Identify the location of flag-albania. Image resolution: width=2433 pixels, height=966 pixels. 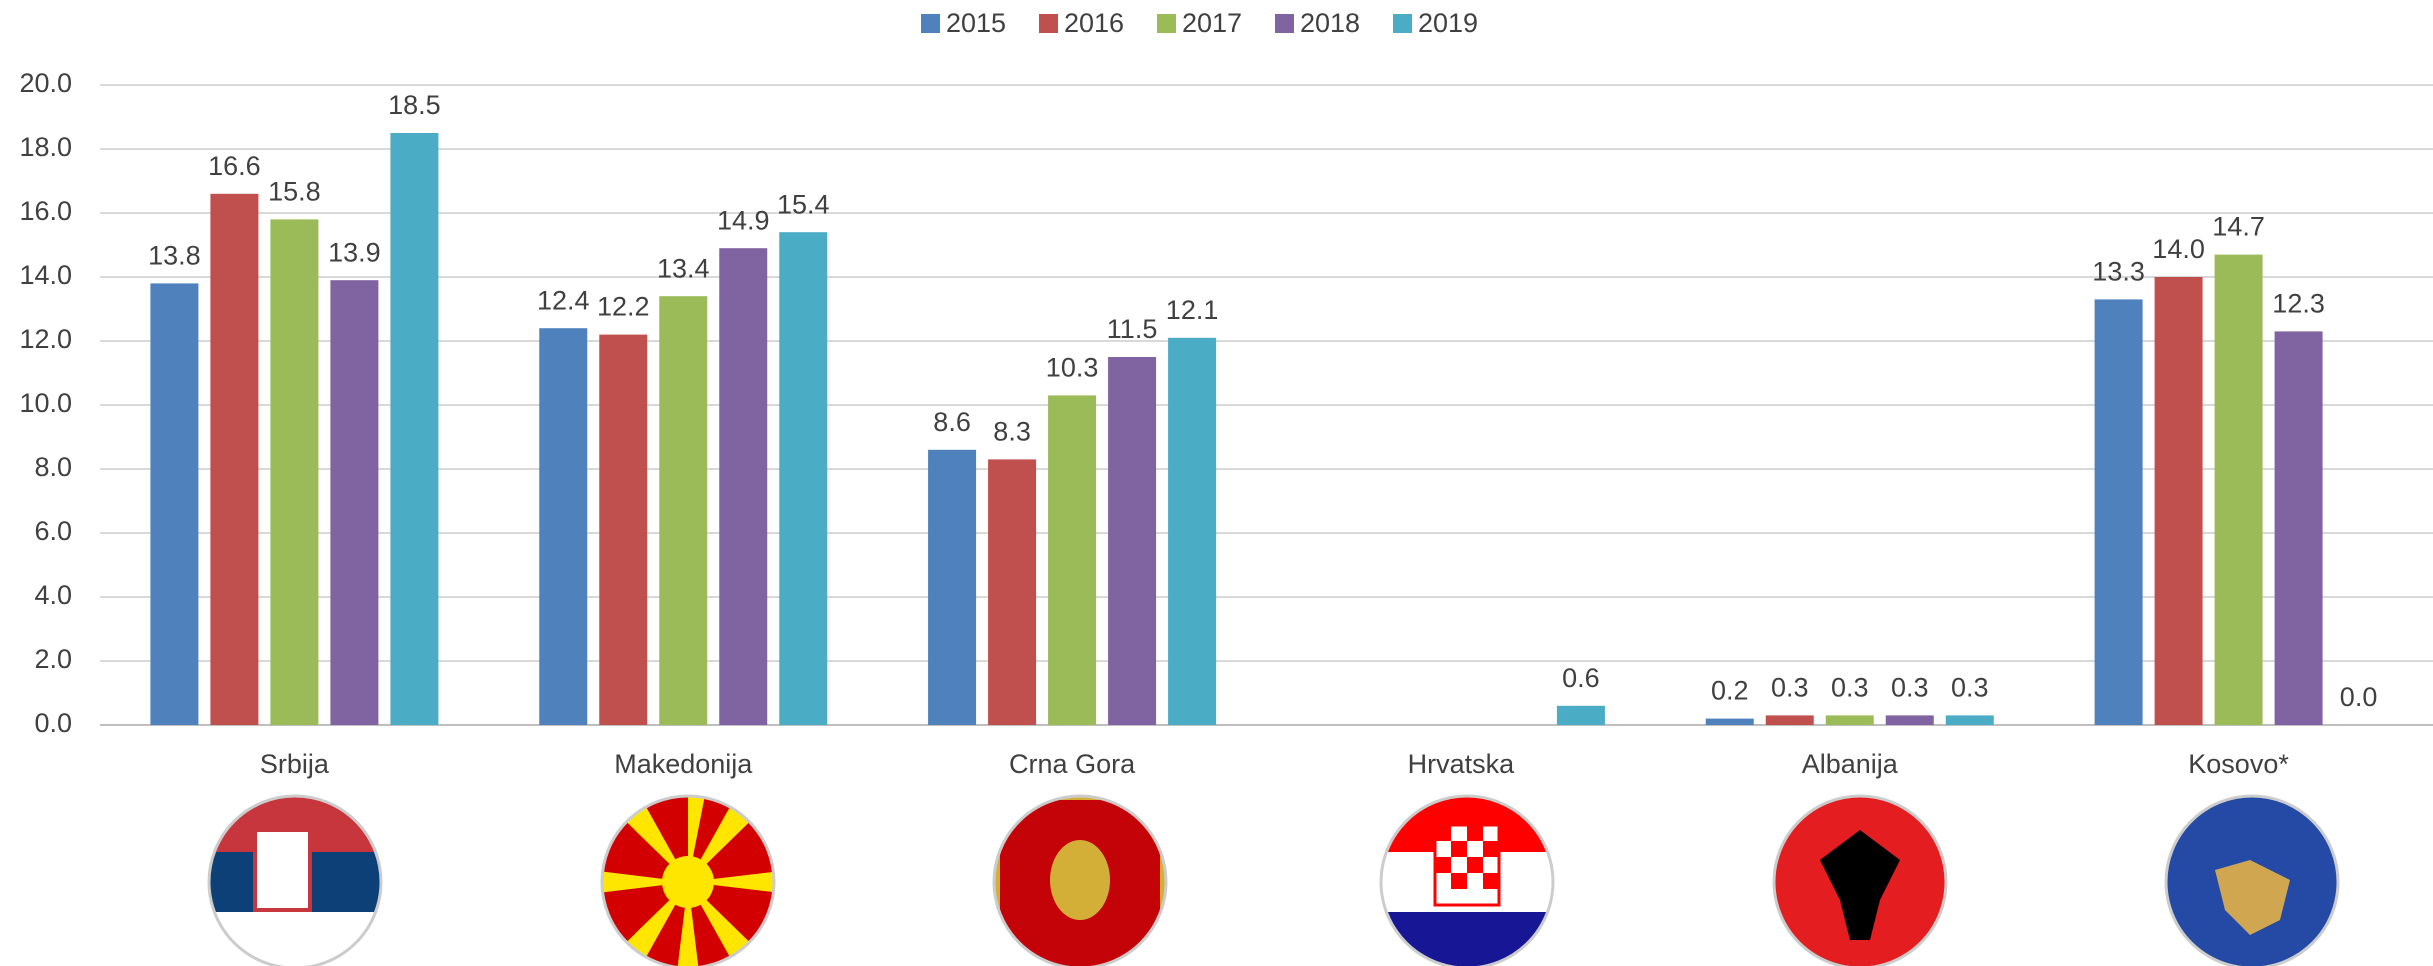
(1860, 881).